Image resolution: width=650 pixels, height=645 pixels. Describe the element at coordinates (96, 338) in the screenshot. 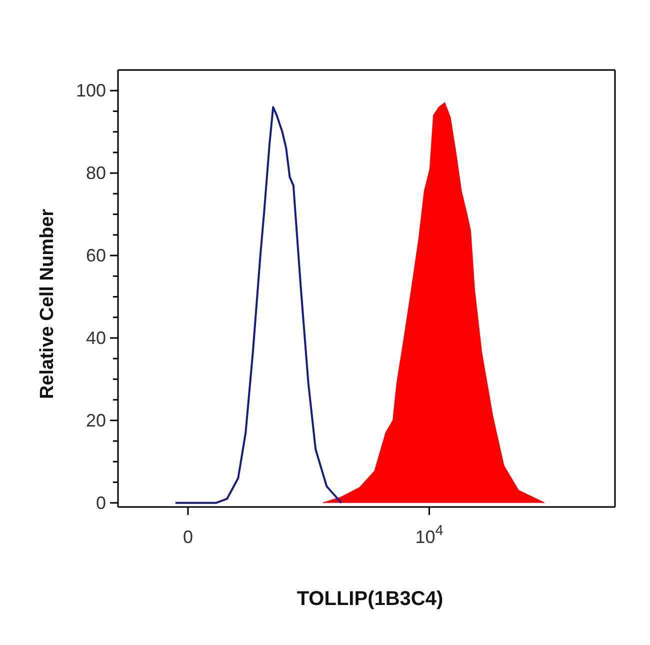

I see `y-tick-label: 40` at that location.